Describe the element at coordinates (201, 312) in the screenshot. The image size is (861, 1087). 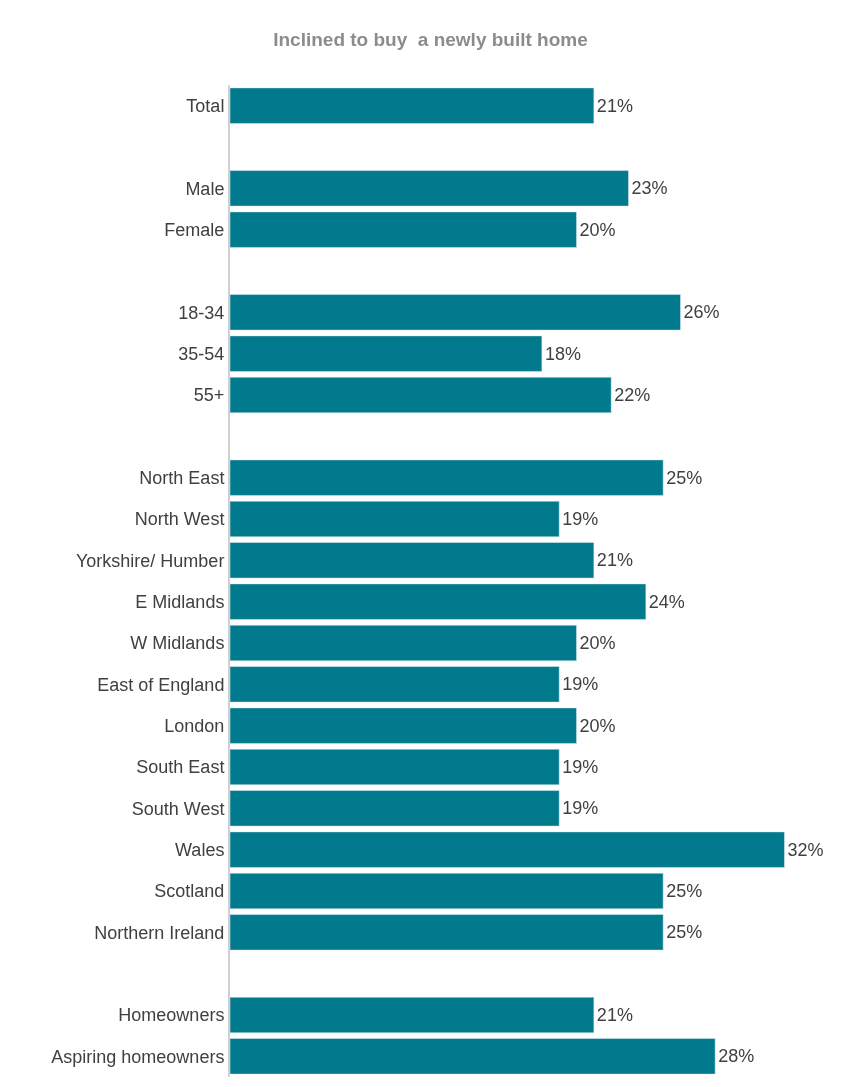
I see `y-tick-label: 18-34` at that location.